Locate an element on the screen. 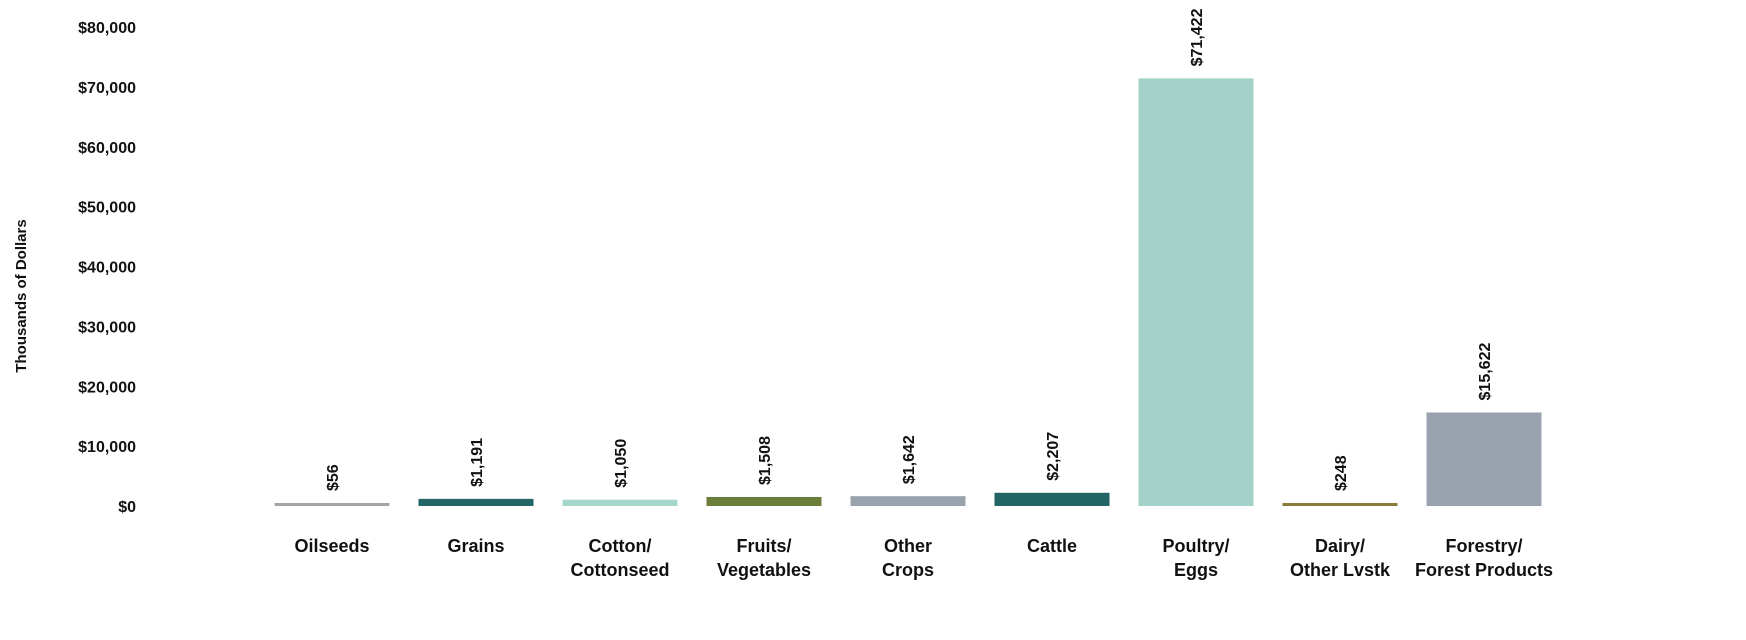  bar-value-label: $248 is located at coordinates (1341, 473).